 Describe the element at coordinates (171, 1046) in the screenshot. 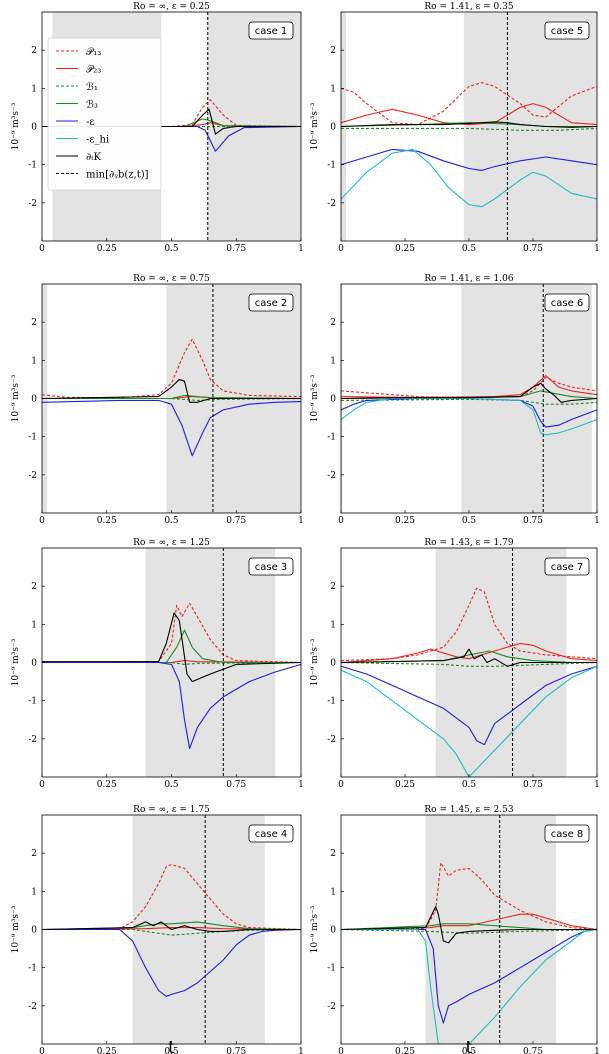

I see `x-axis-label: t` at that location.